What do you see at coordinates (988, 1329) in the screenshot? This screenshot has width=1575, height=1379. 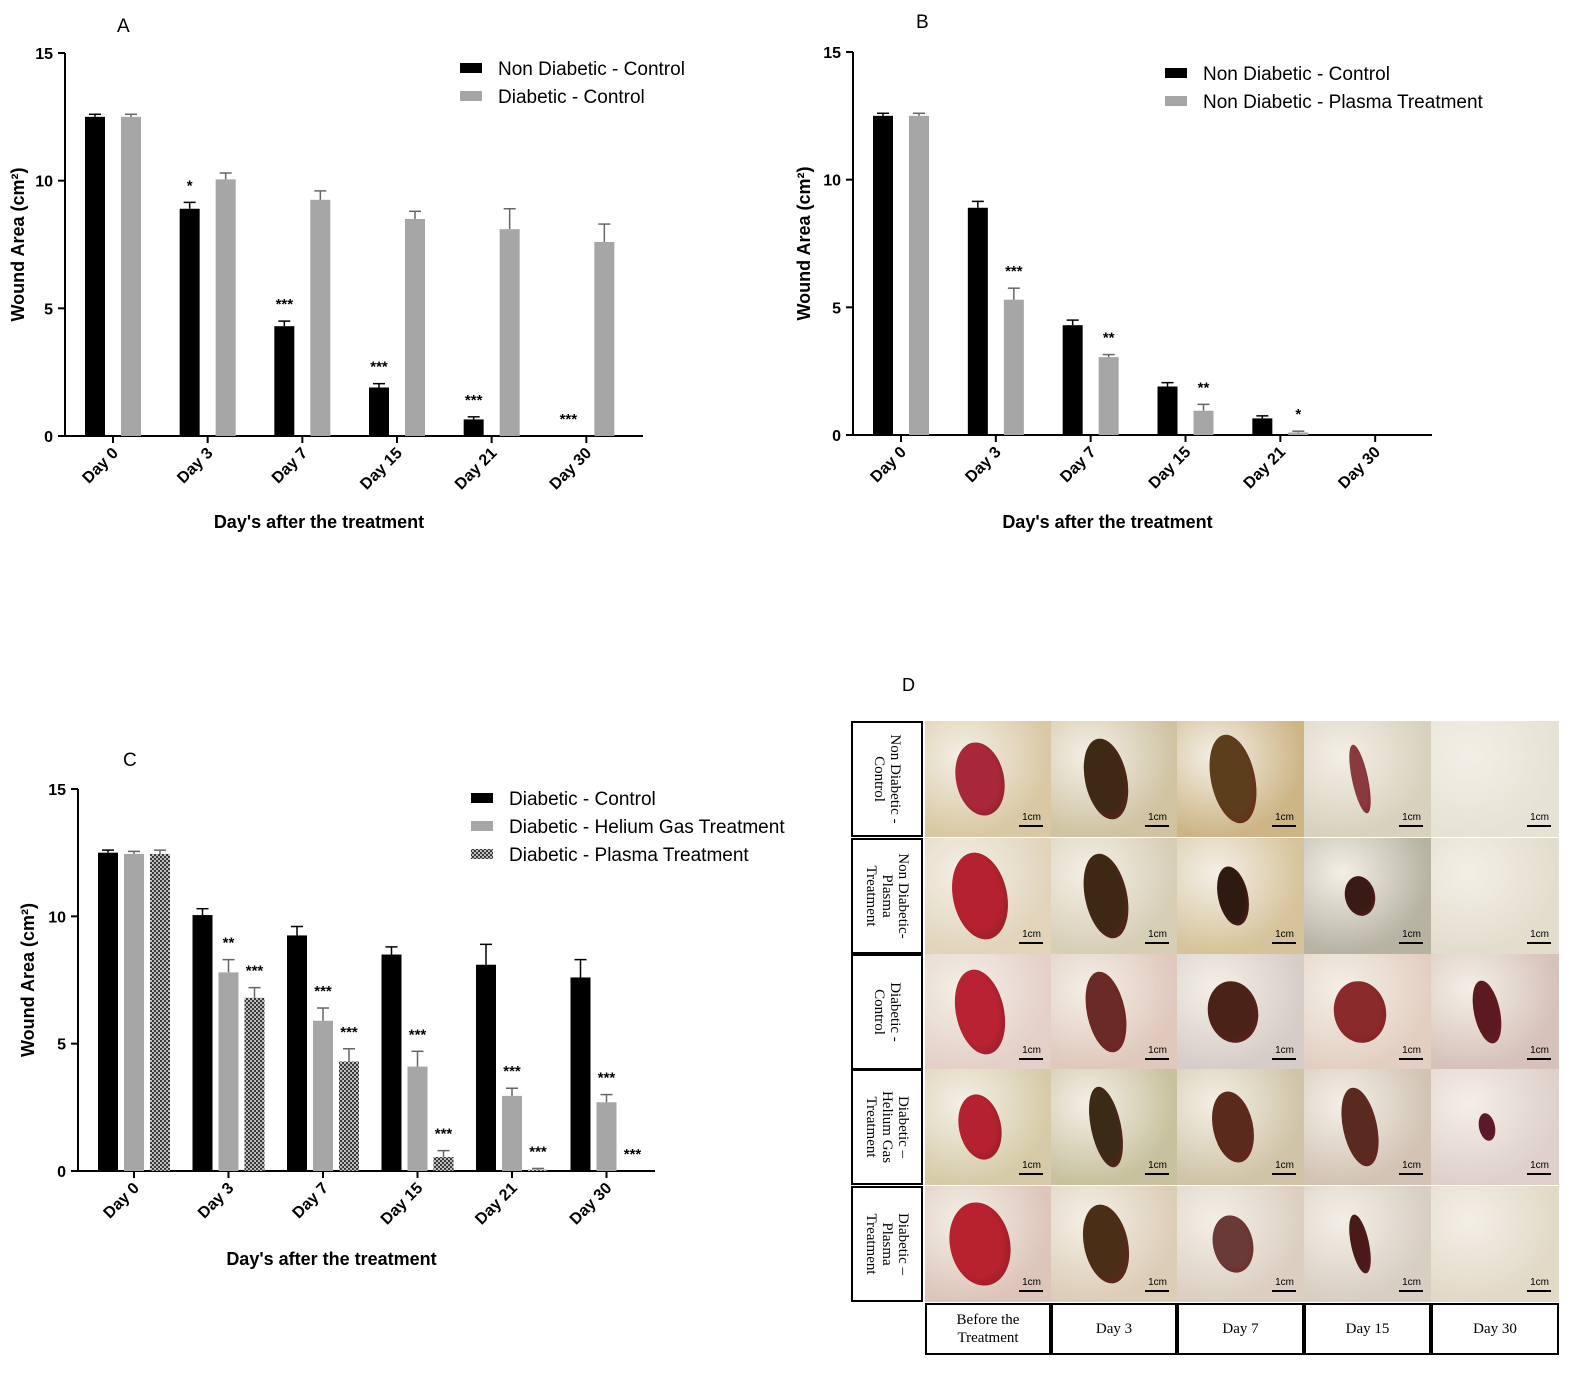 I see `photo-column-label: Before the Treatment` at bounding box center [988, 1329].